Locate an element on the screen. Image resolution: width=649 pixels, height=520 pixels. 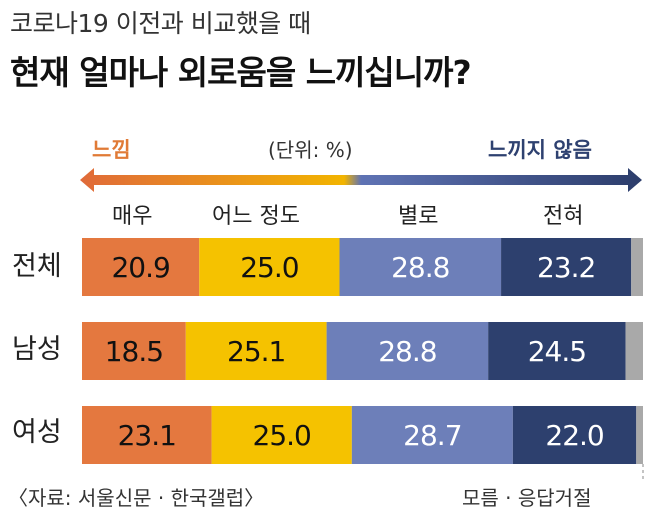
data-label: 23.2 is located at coordinates (566, 267).